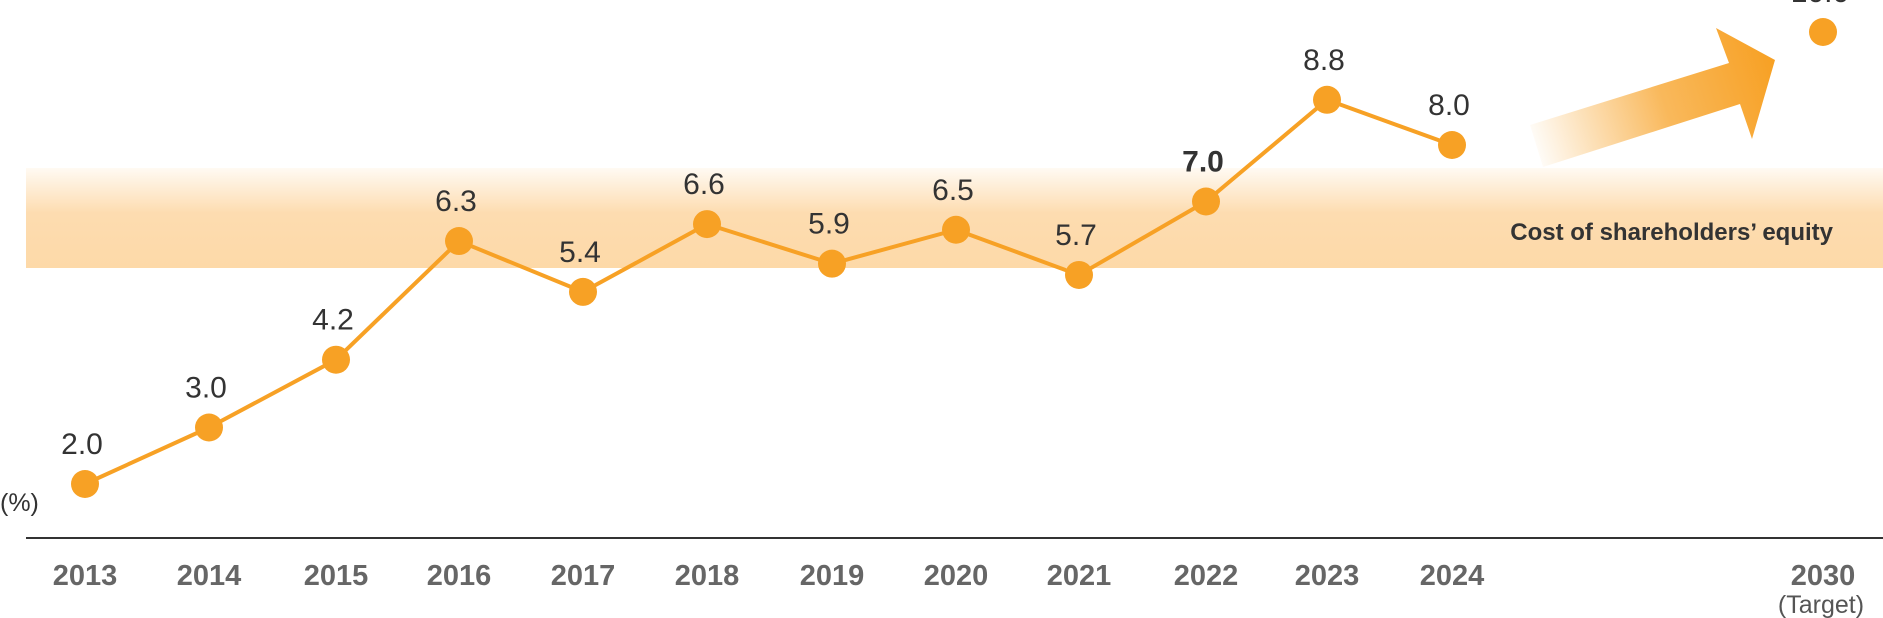 Image resolution: width=1883 pixels, height=618 pixels. What do you see at coordinates (333, 320) in the screenshot?
I see `value-label-2015: 4.2` at bounding box center [333, 320].